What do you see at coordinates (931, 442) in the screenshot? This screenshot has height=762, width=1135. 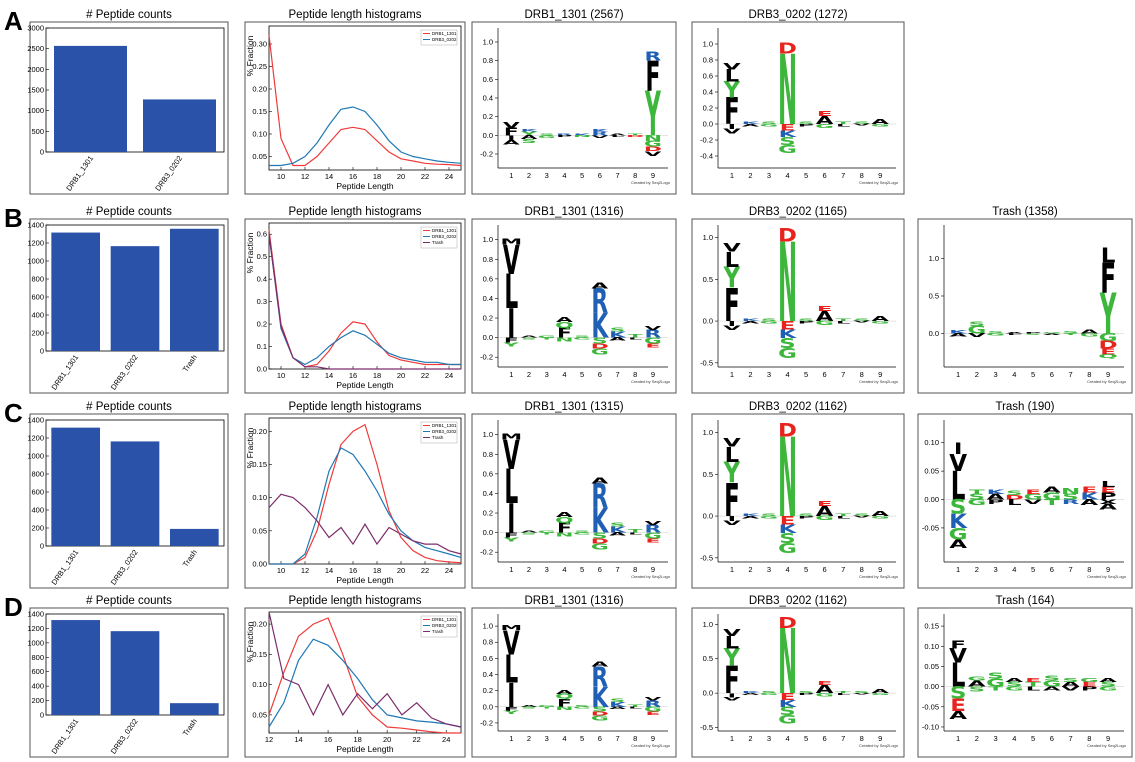 I see `y-tick-label: 0.10` at bounding box center [931, 442].